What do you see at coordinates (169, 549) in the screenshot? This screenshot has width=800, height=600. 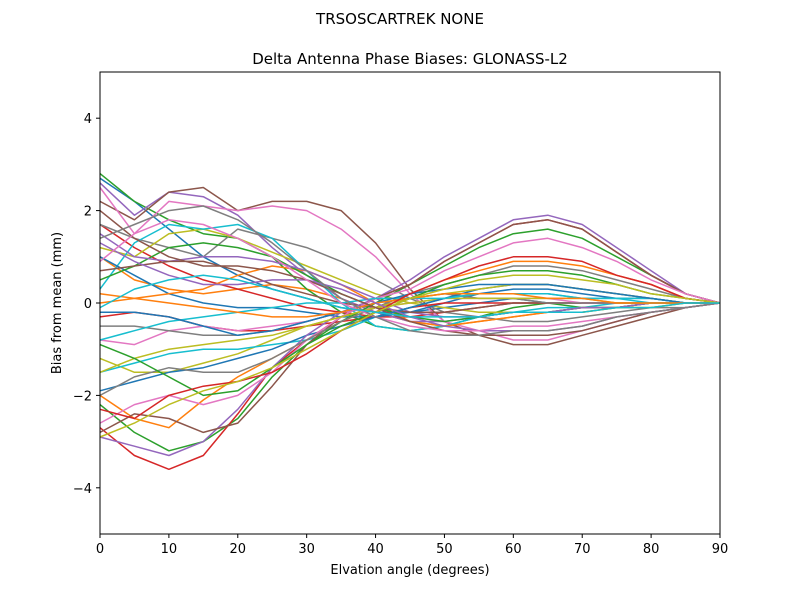 I see `x-tick-label: 10` at bounding box center [169, 549].